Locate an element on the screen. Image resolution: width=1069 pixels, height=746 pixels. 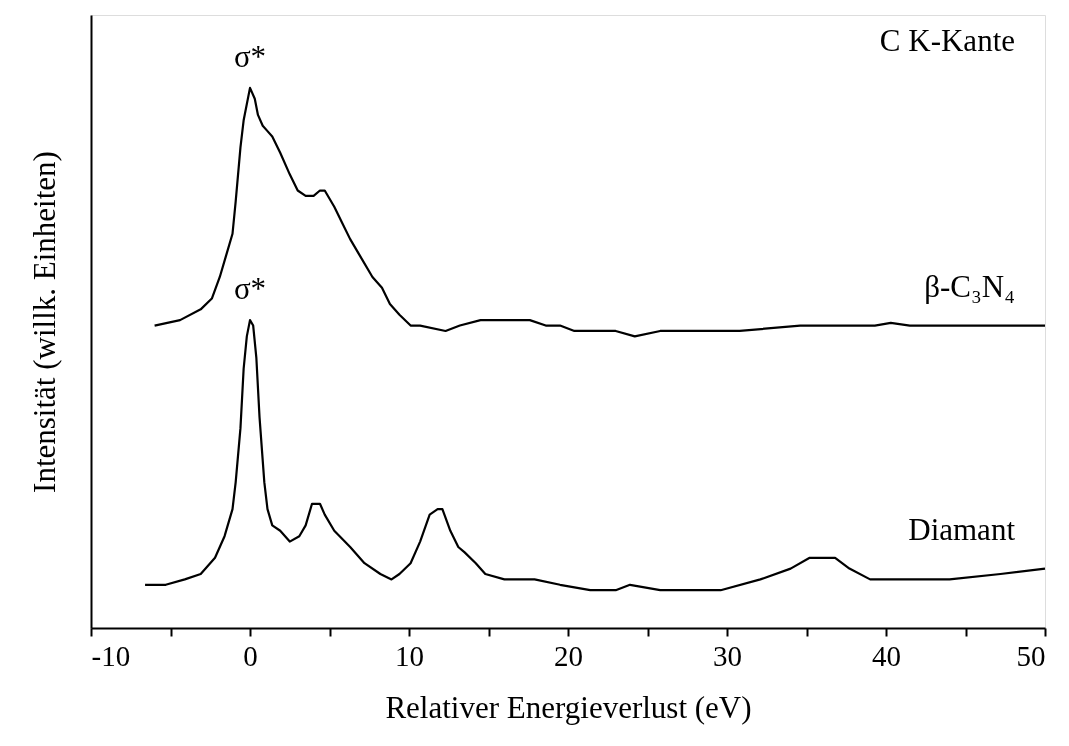
x-tick-label: 0 is located at coordinates (250, 655).